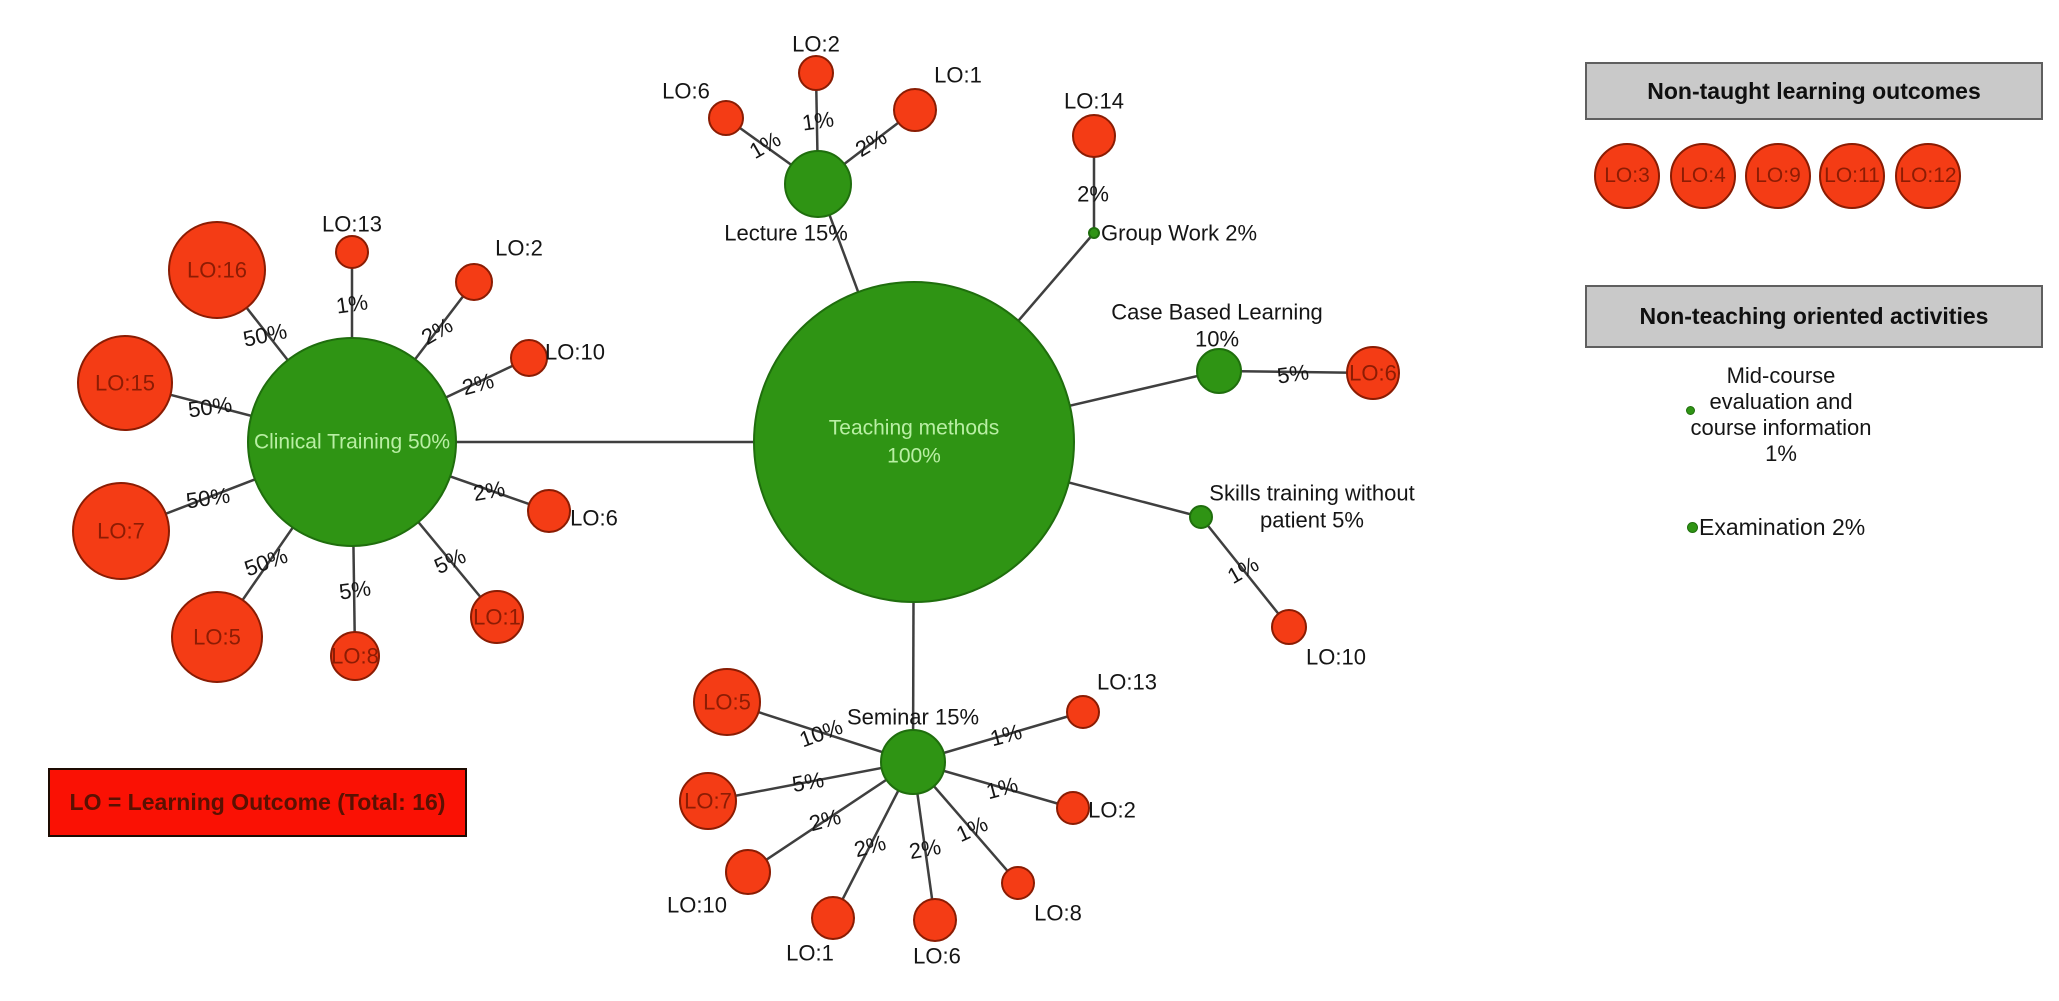 Image resolution: width=2059 pixels, height=1001 pixels. What do you see at coordinates (209, 407) in the screenshot?
I see `edge-weight-clinical-cl15: 50%` at bounding box center [209, 407].